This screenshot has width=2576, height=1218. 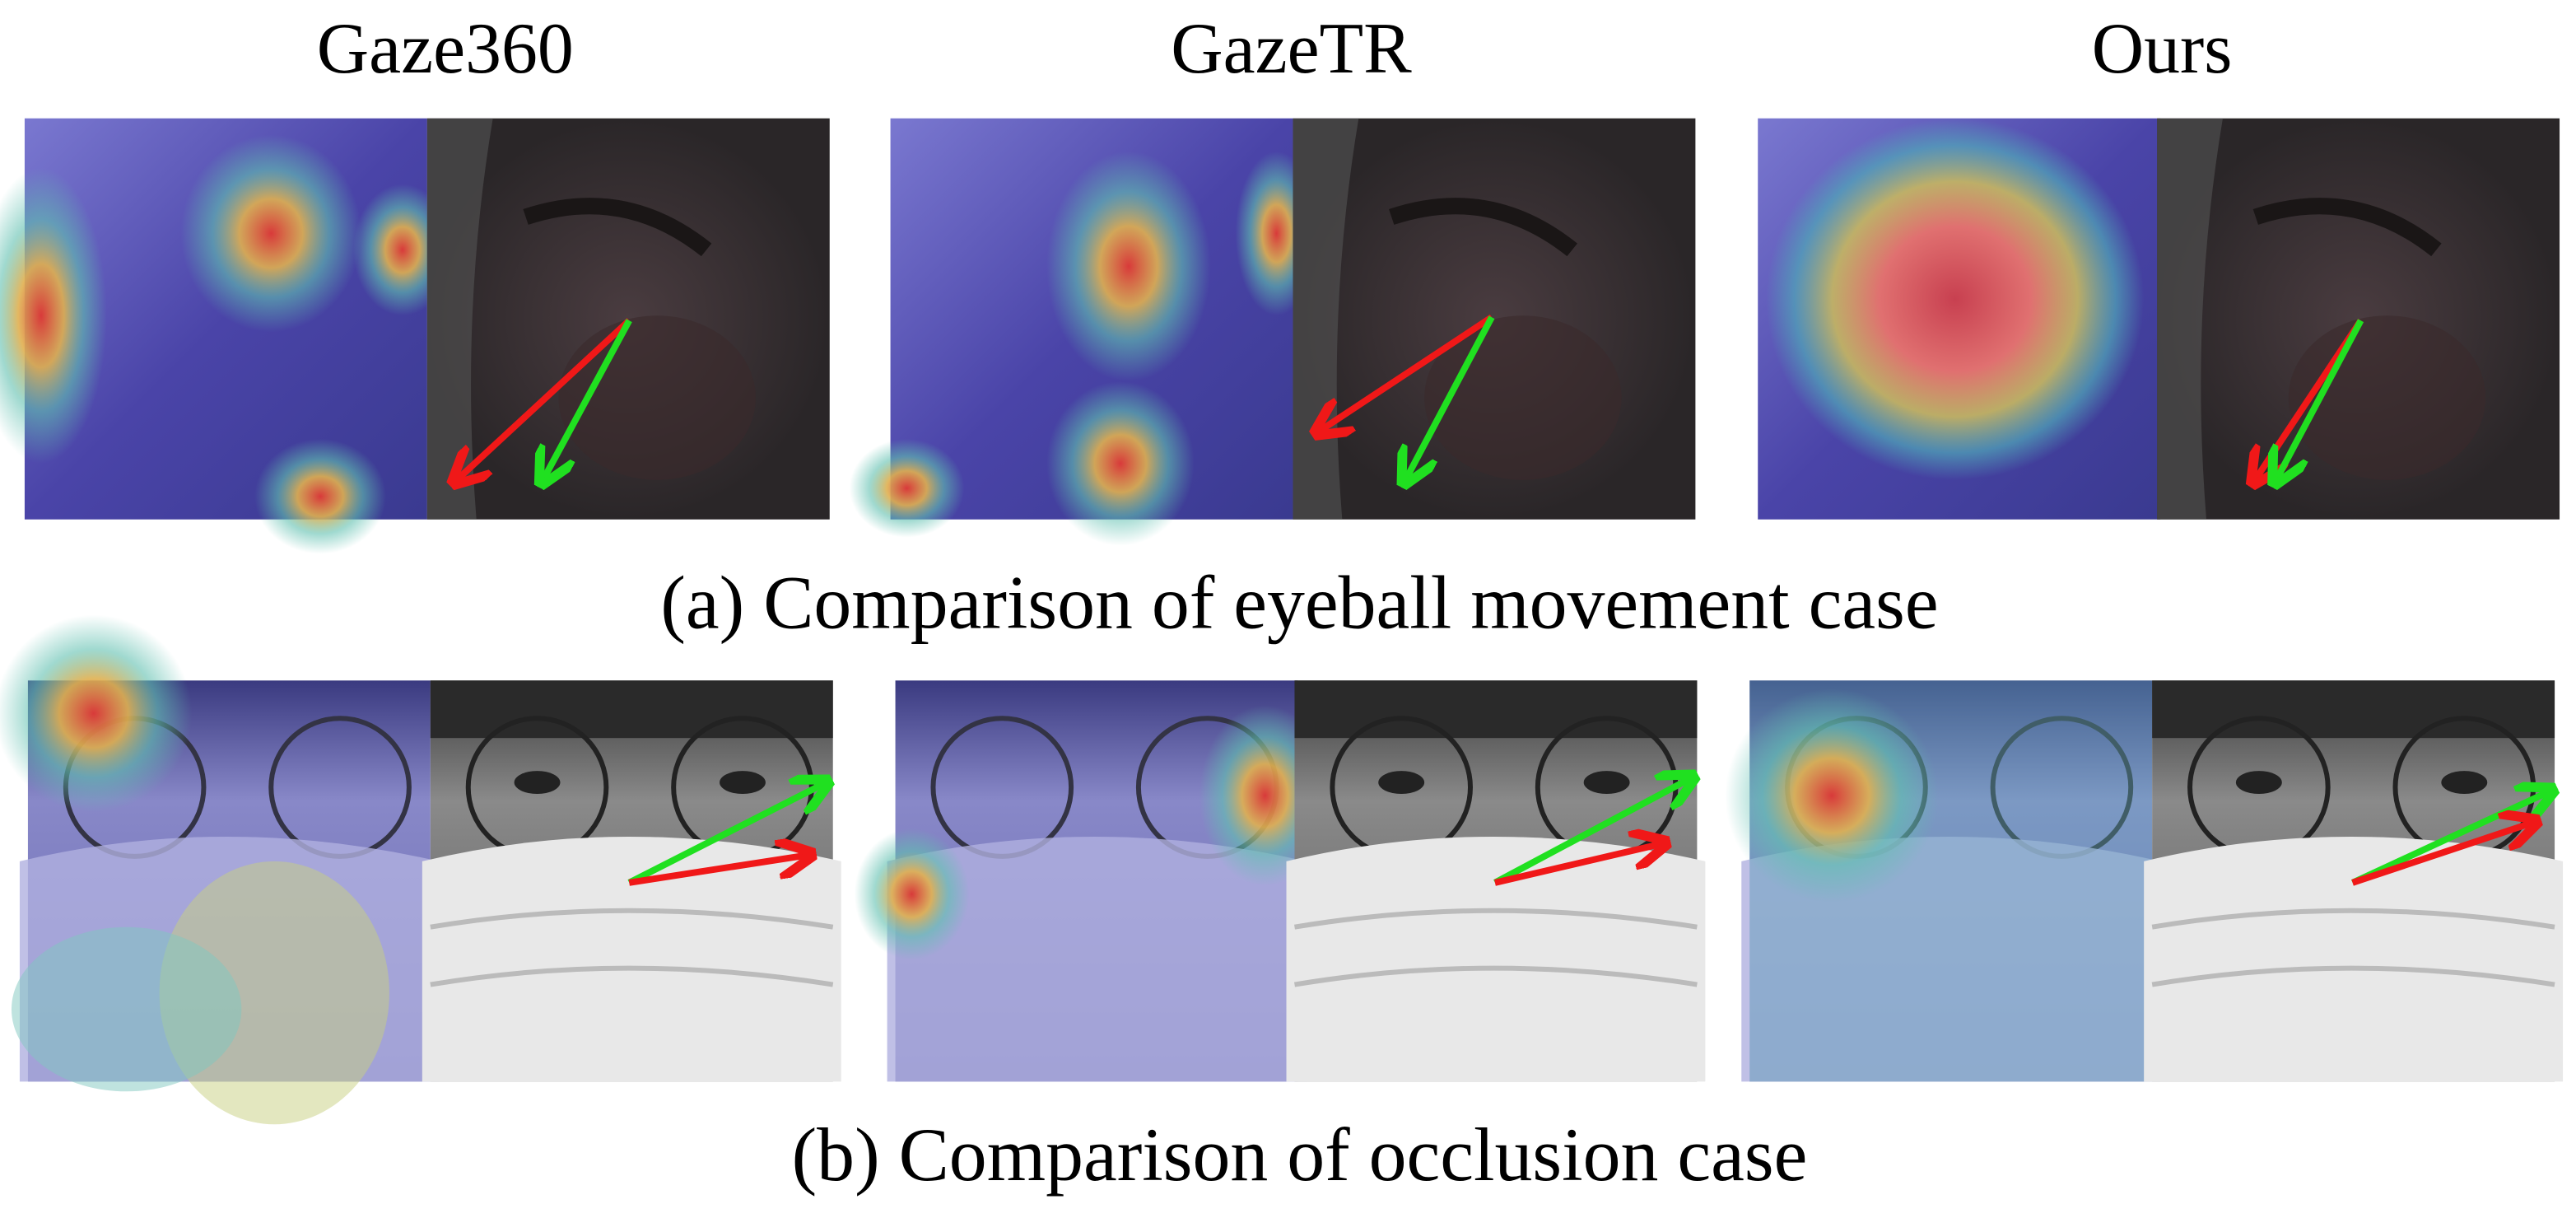 I want to click on column-title: Ours, so click(x=2162, y=48).